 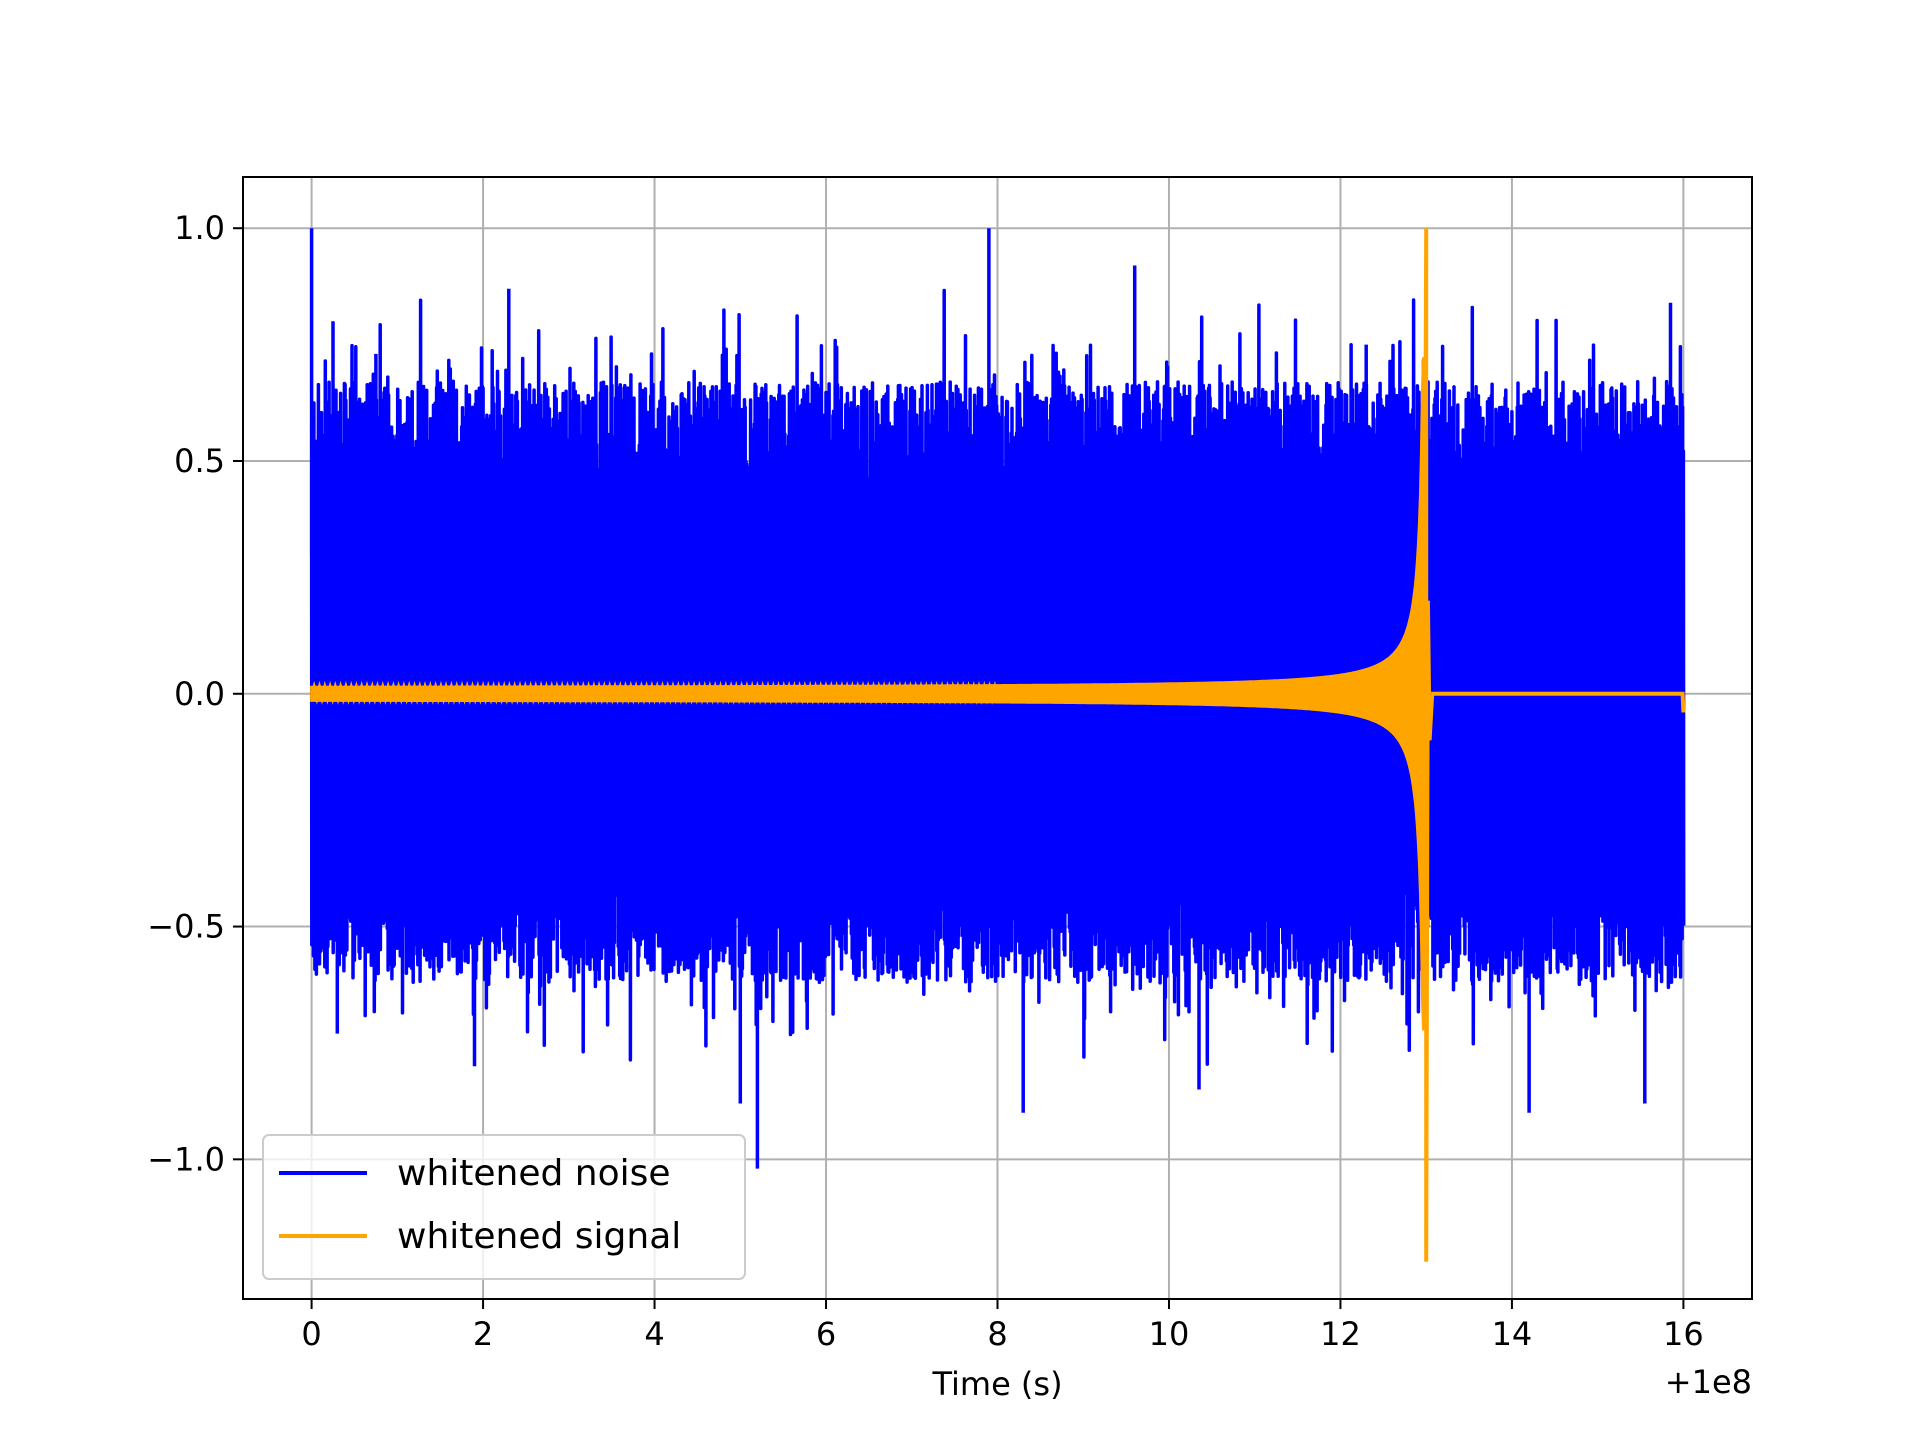 I want to click on x-tick-label: 16, so click(x=1683, y=1334).